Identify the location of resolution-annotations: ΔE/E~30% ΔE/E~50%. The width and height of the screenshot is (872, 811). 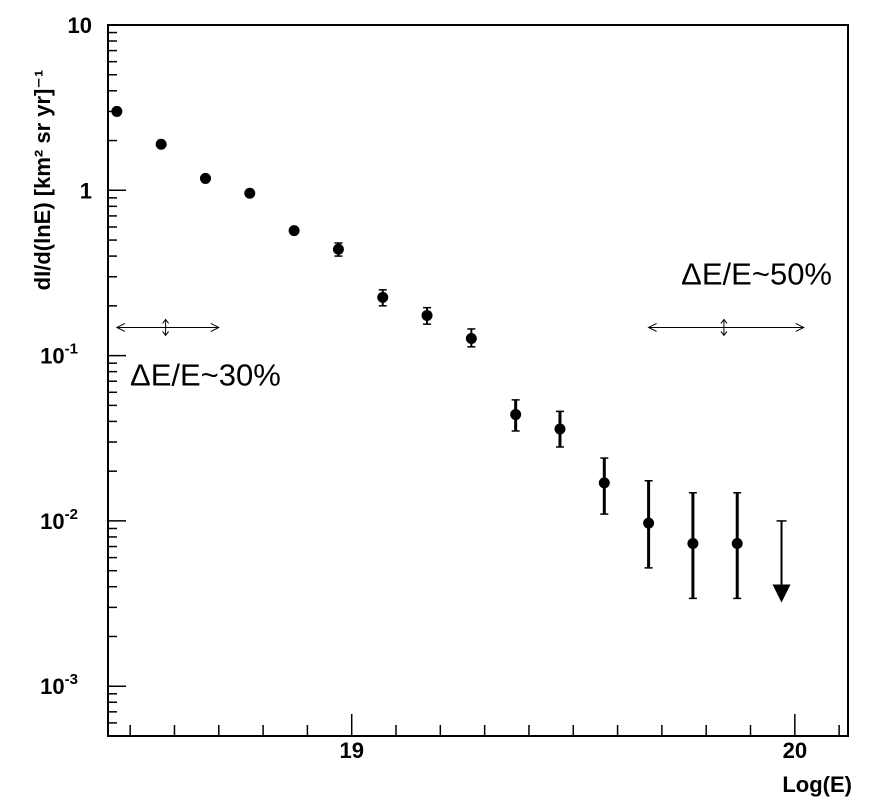
(473, 324).